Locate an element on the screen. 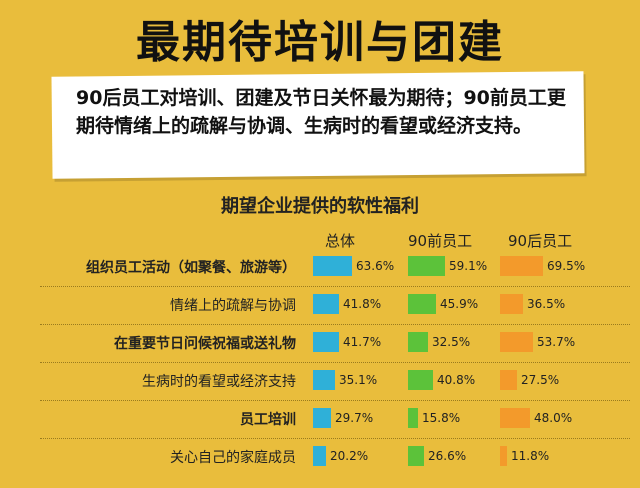  value-label: 59.1% is located at coordinates (468, 266).